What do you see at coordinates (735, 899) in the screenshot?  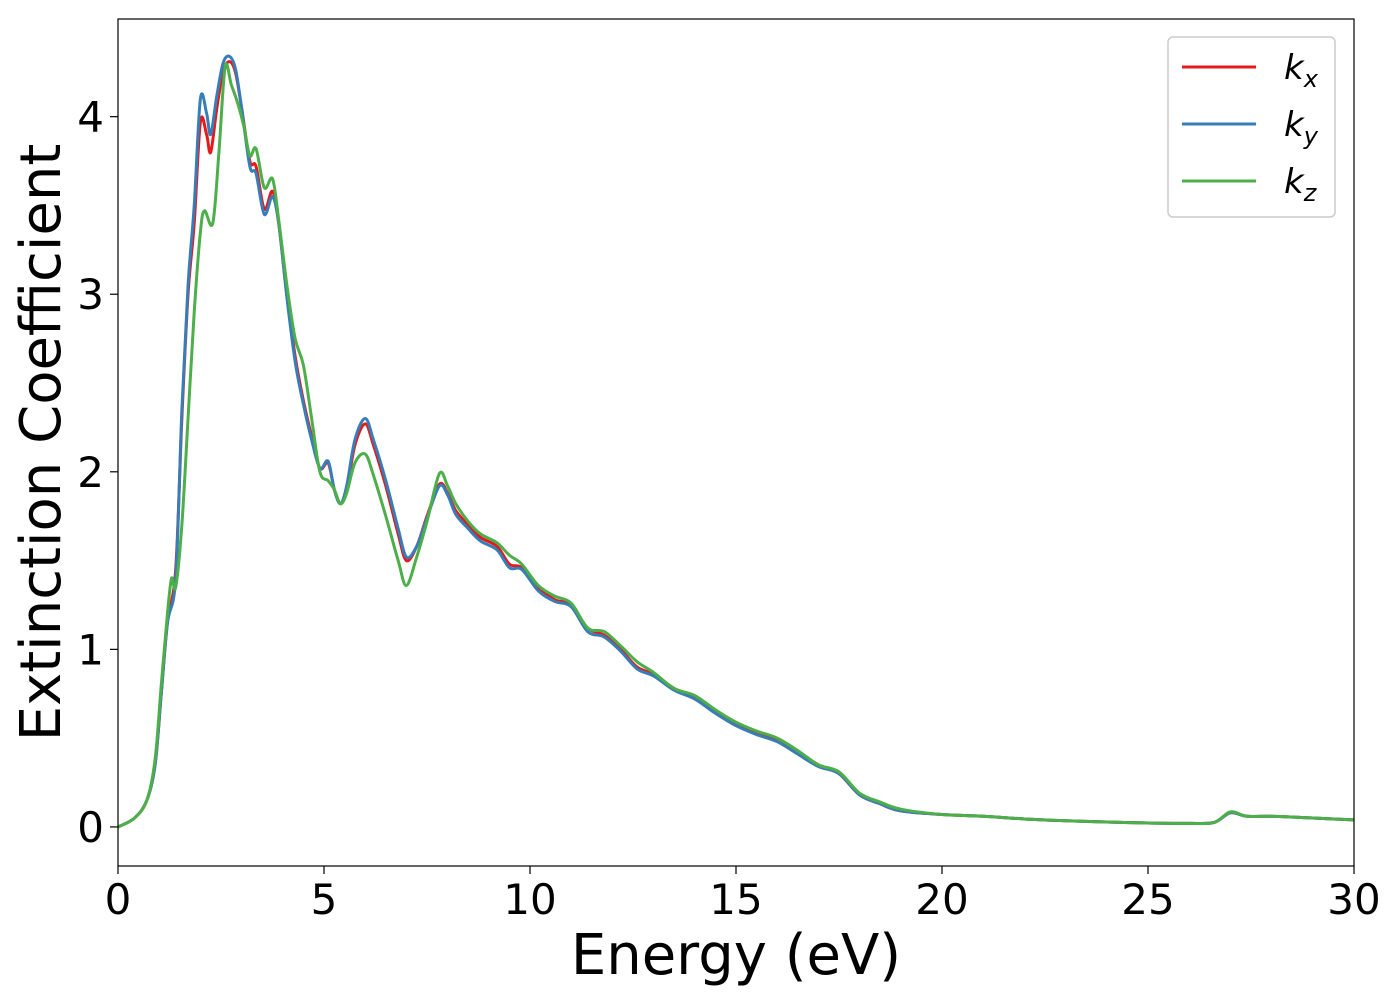 I see `x-tick-label: 15` at bounding box center [735, 899].